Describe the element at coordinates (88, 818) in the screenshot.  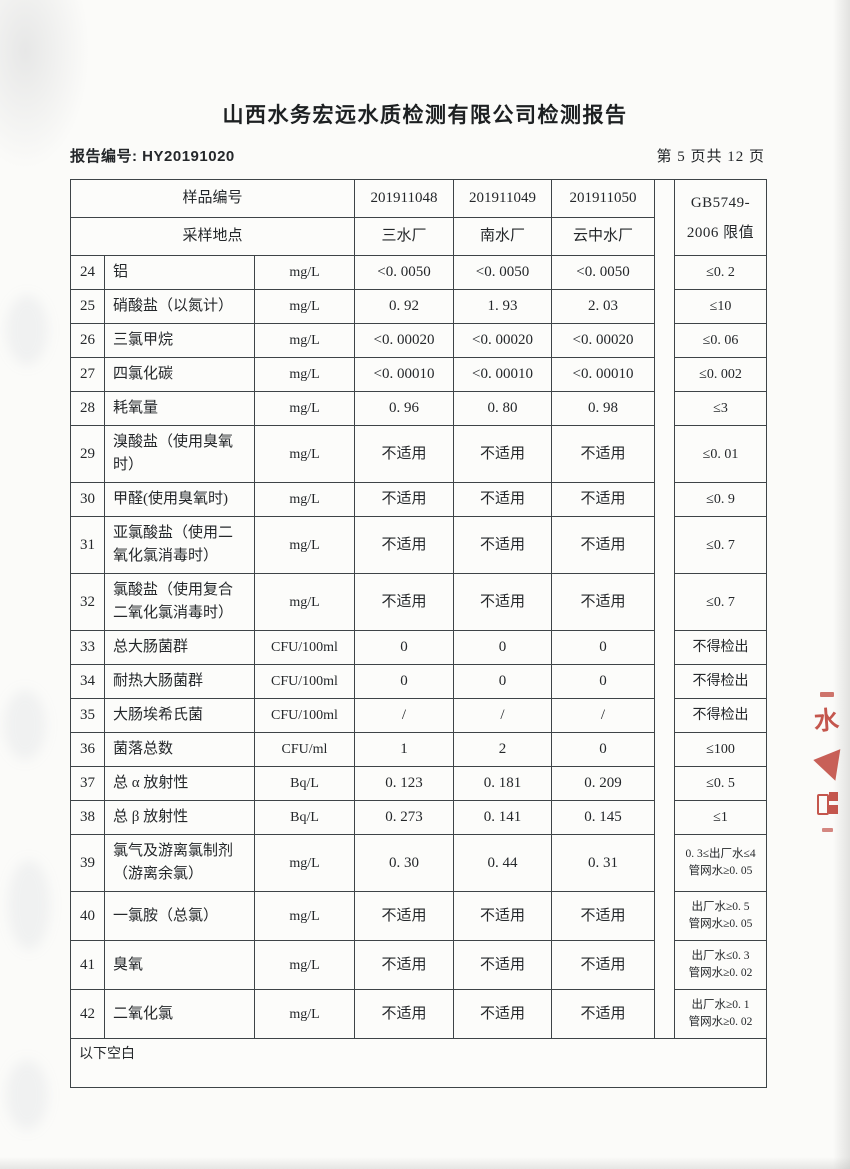
I see `row-number-cell: 38` at that location.